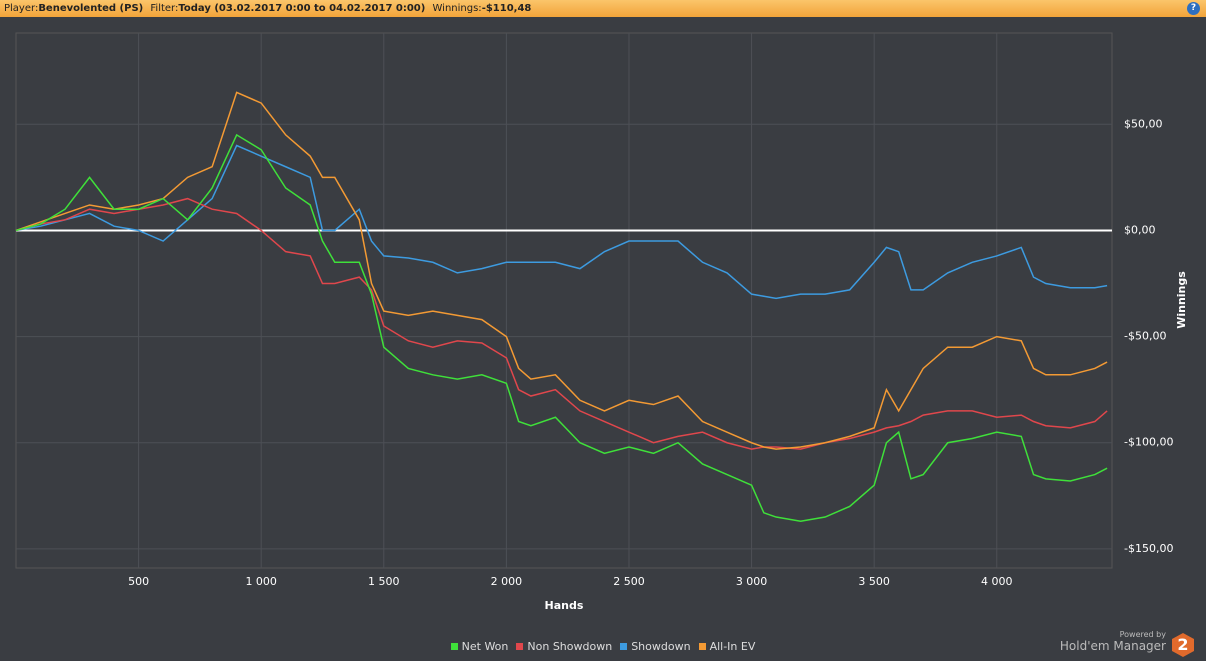  I want to click on legend: Net Won Non Showdown Showdown All-In EV, so click(603, 646).